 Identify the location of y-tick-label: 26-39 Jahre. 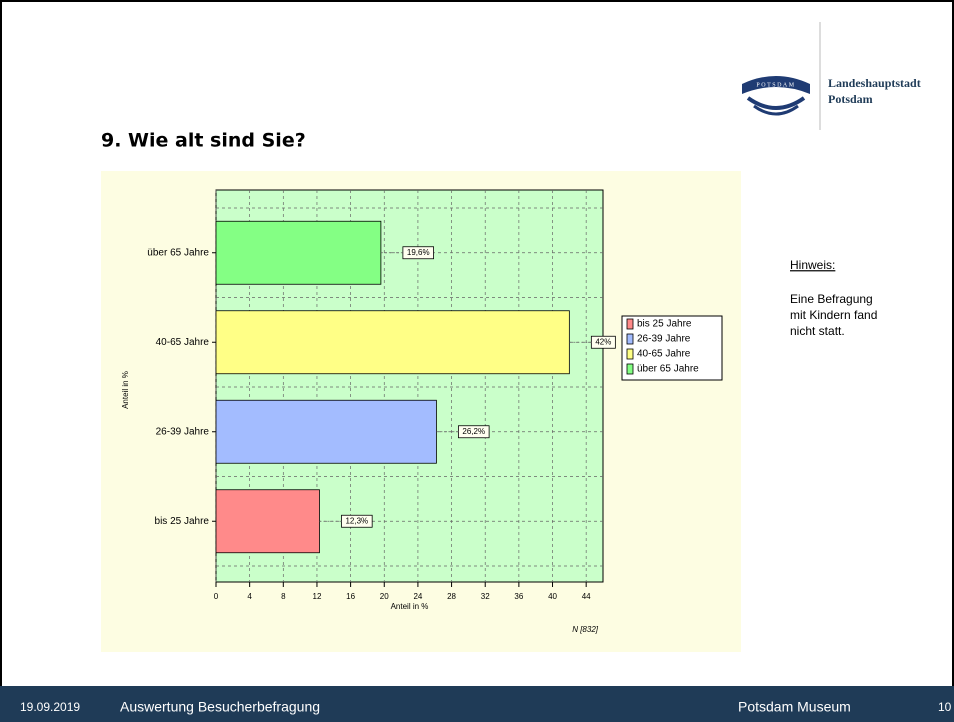
(183, 431).